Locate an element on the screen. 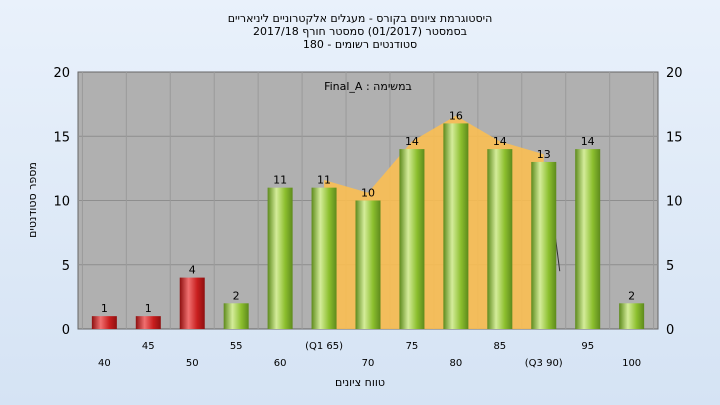  x-tick-label: (Q3 90) is located at coordinates (544, 363).